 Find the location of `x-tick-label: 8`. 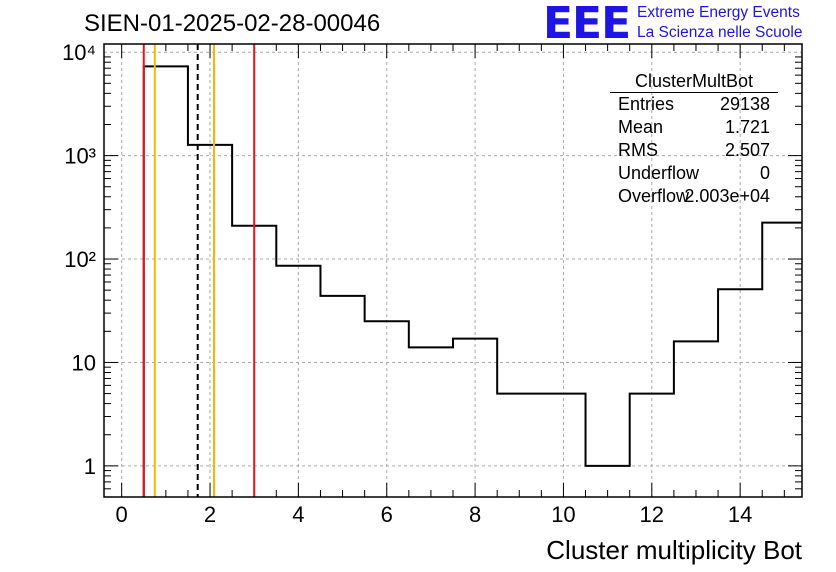

x-tick-label: 8 is located at coordinates (475, 514).